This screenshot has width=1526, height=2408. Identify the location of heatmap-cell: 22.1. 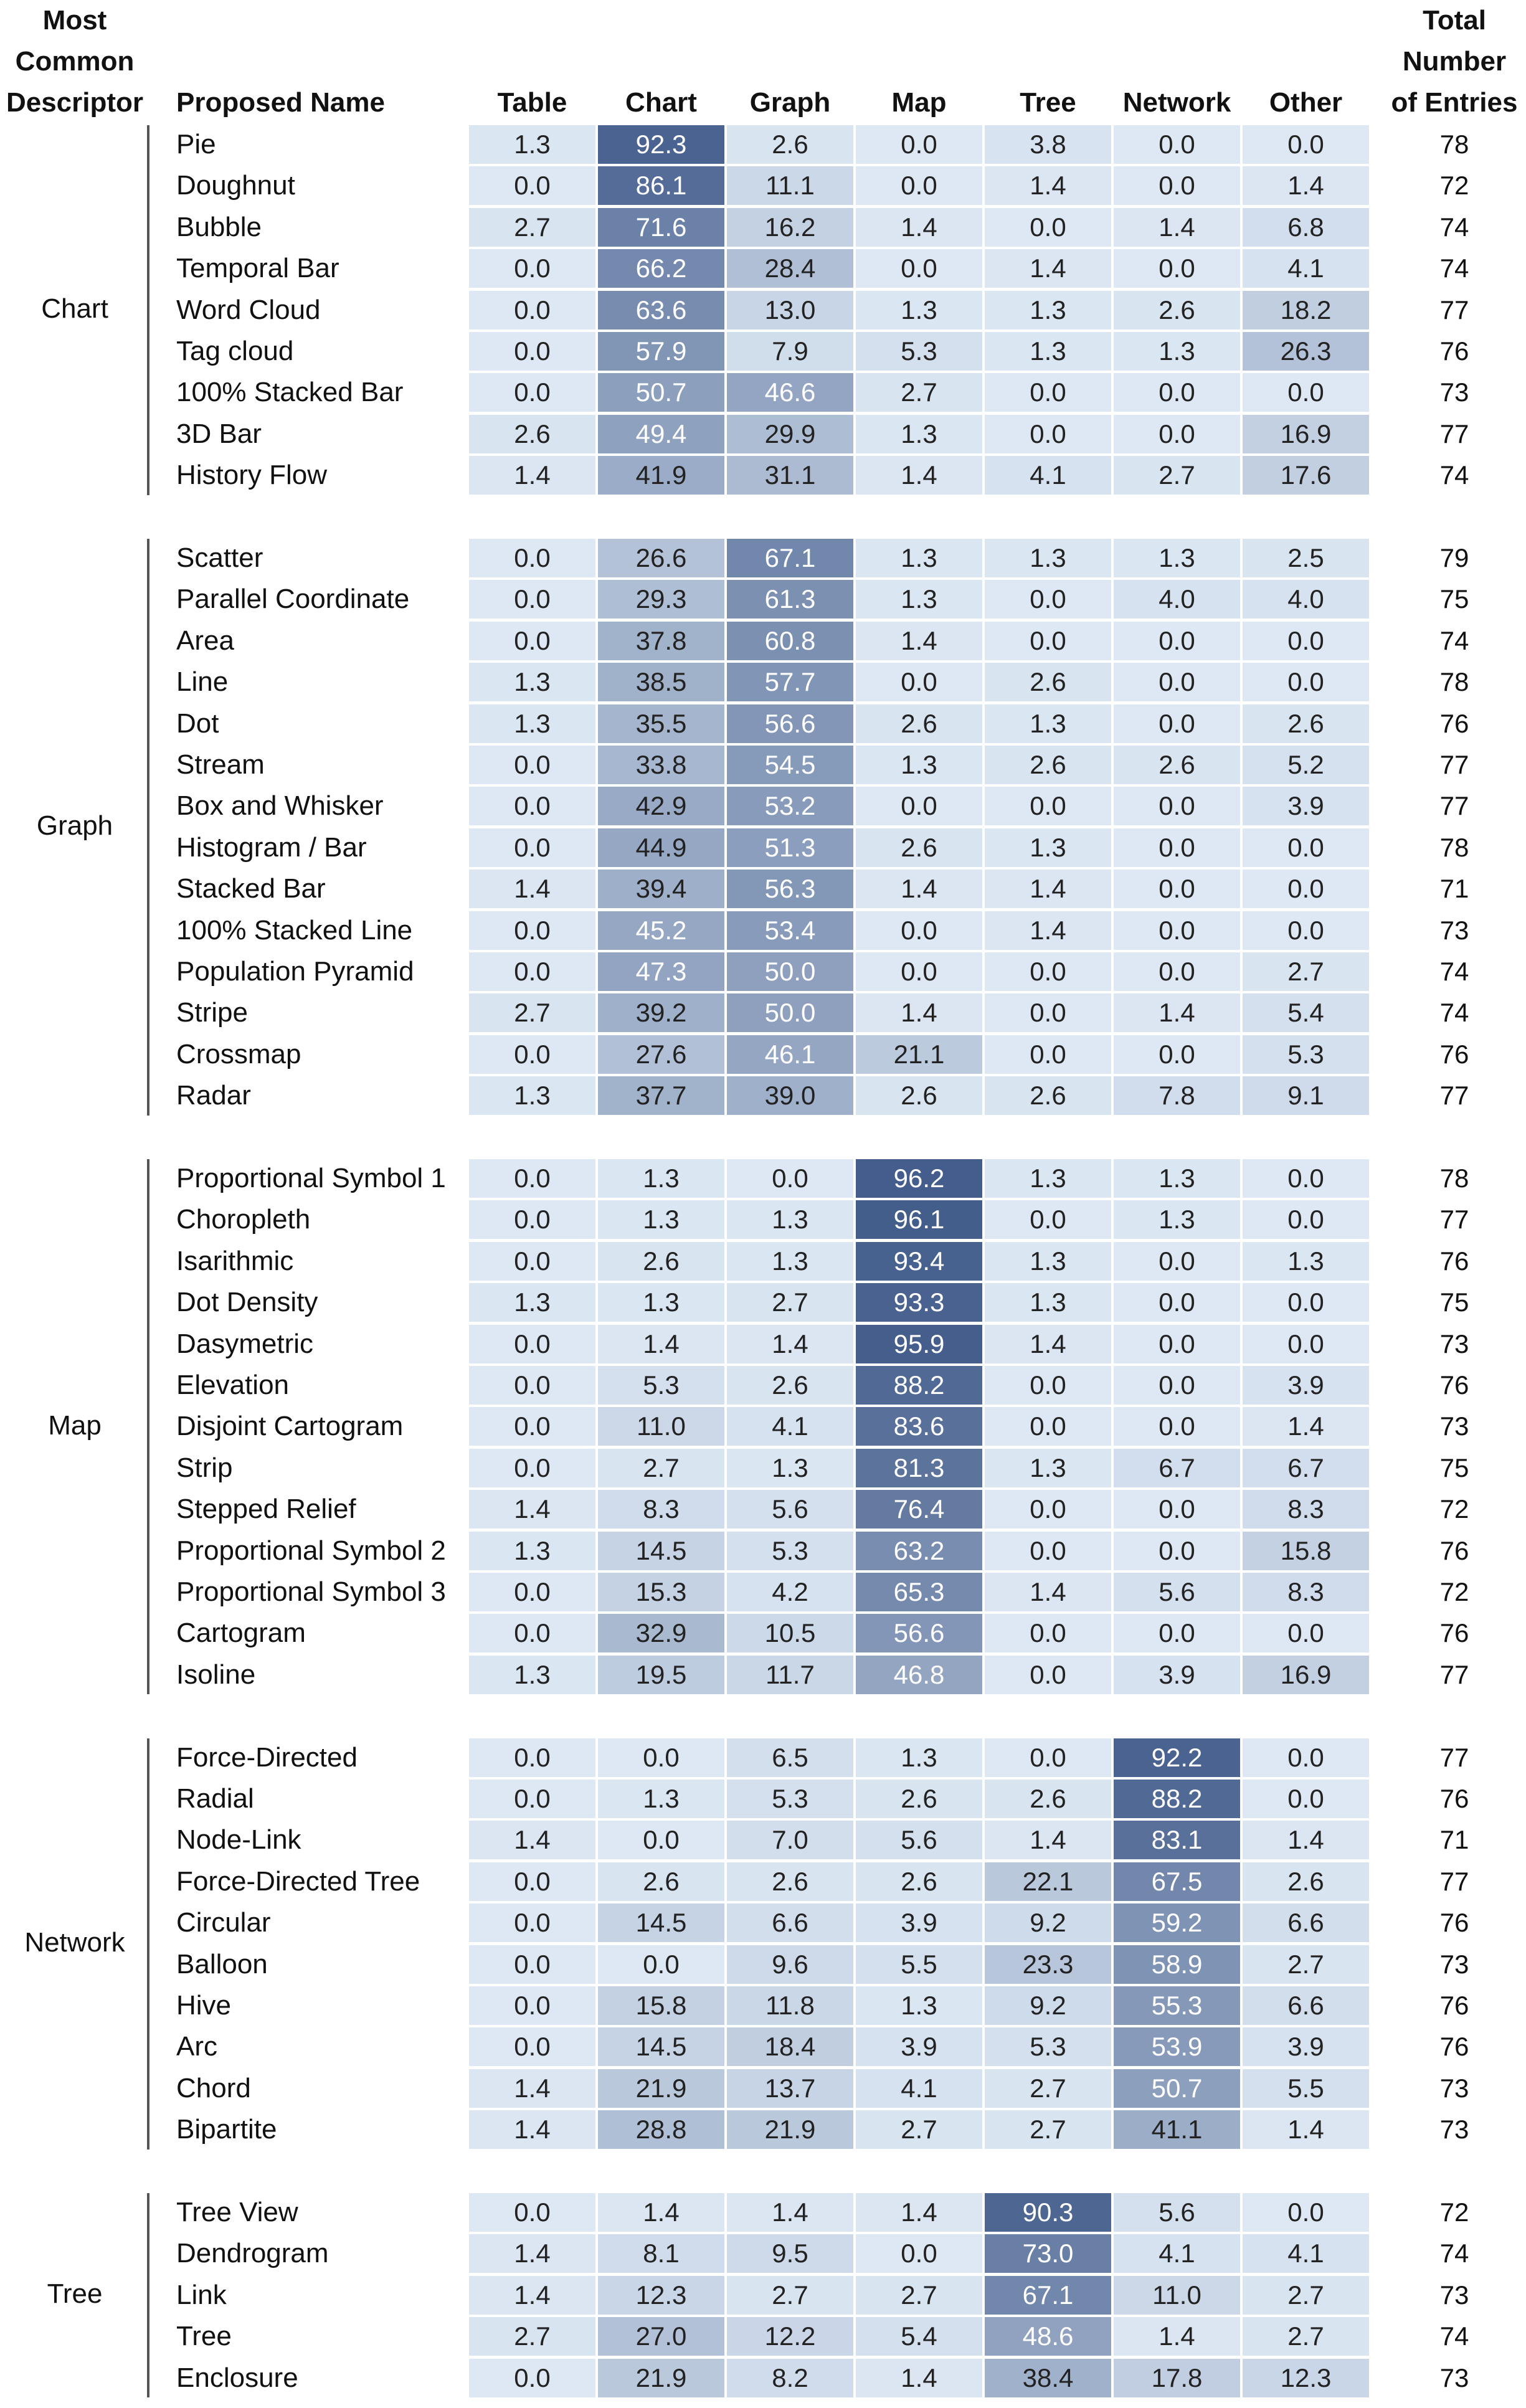
(1048, 1881).